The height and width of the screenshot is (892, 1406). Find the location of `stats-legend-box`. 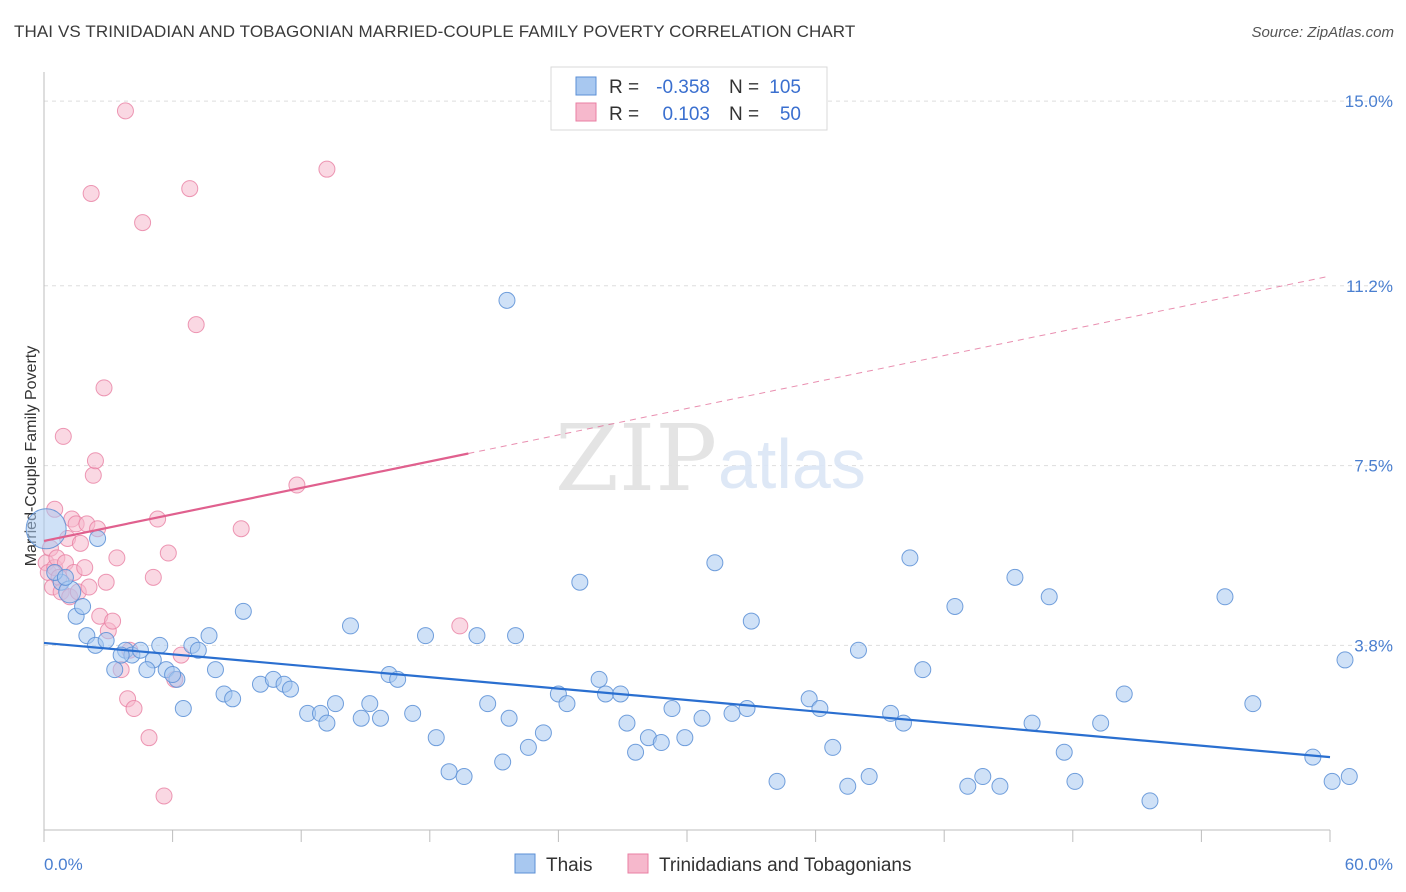

stats-legend-box is located at coordinates (689, 98).